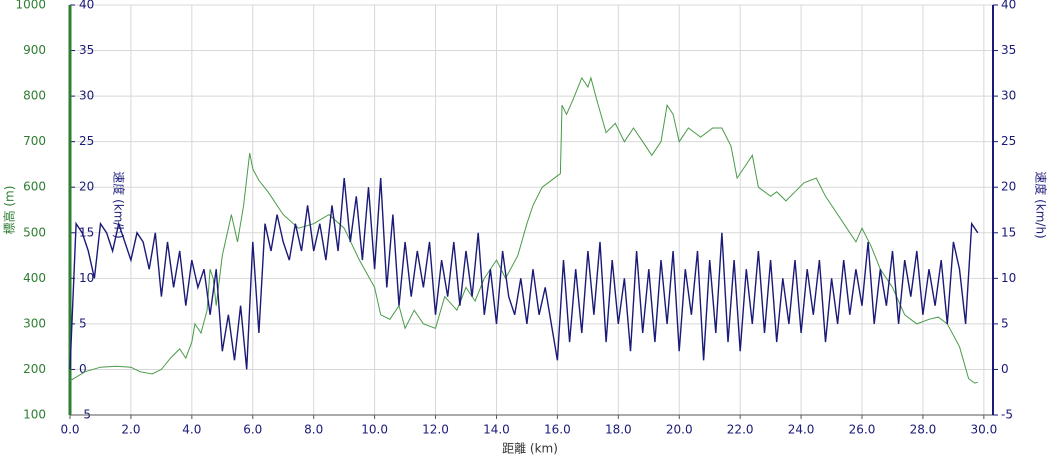 Image resolution: width=1052 pixels, height=456 pixels. What do you see at coordinates (34, 278) in the screenshot?
I see `y-tick-label: 400` at bounding box center [34, 278].